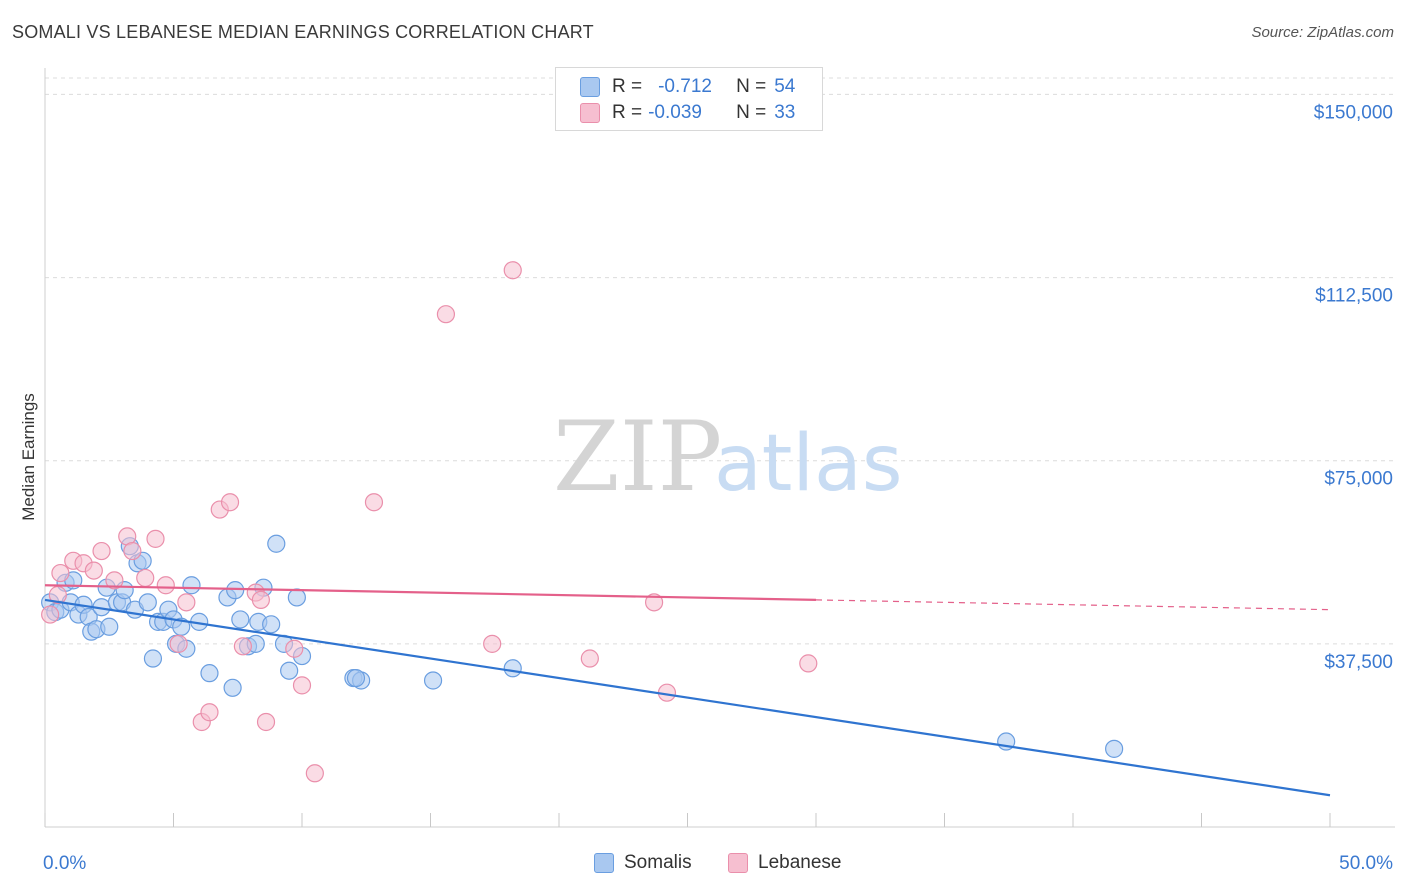 The height and width of the screenshot is (892, 1406). What do you see at coordinates (430, 592) in the screenshot?
I see `lebanese-trend-line` at bounding box center [430, 592].